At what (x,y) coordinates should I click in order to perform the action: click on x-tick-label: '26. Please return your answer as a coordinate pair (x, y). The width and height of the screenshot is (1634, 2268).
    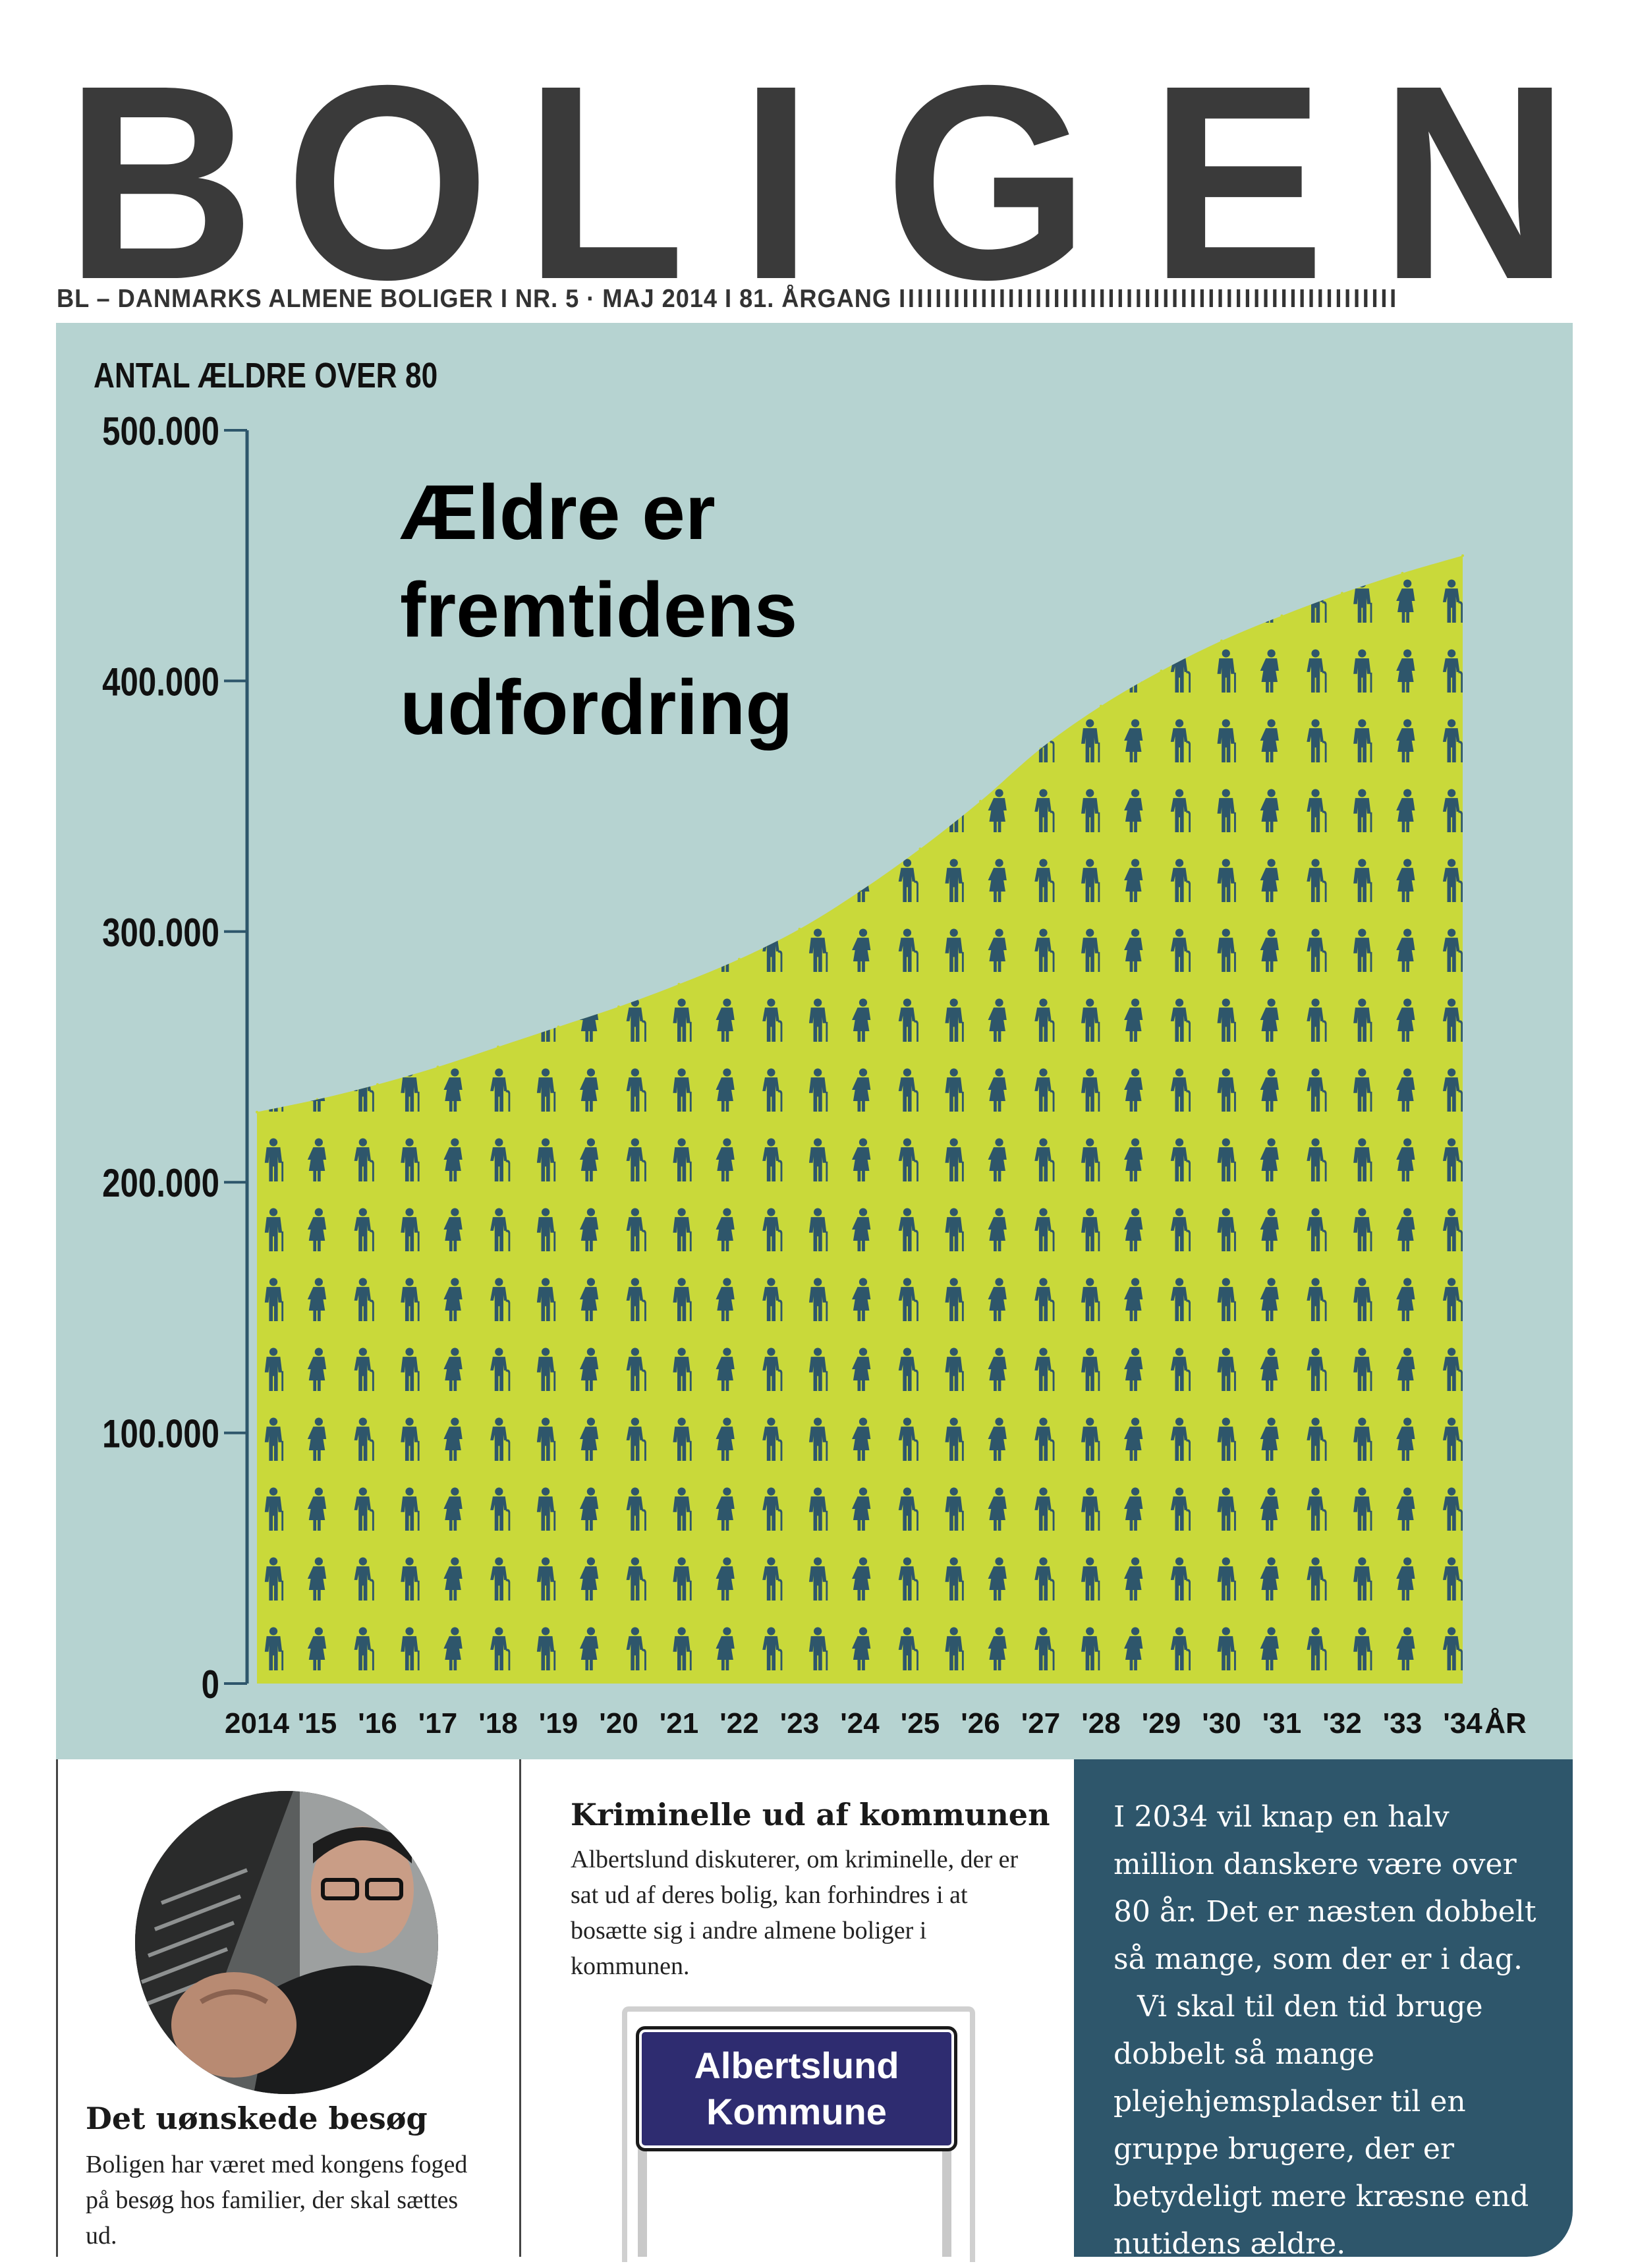
    Looking at the image, I should click on (980, 1723).